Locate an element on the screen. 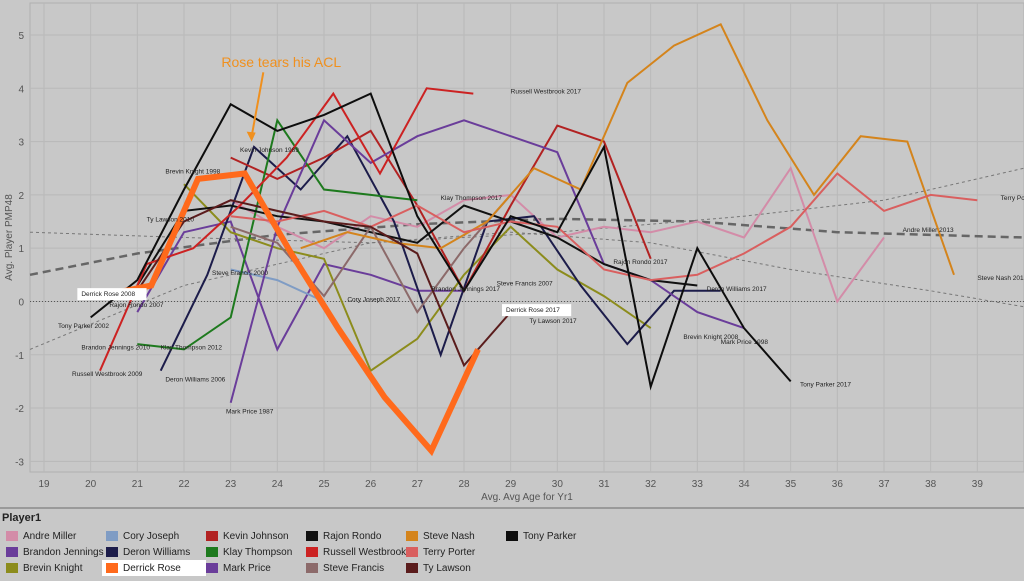 This screenshot has height=581, width=1024. point-label: Andre Miller 2013 is located at coordinates (928, 230).